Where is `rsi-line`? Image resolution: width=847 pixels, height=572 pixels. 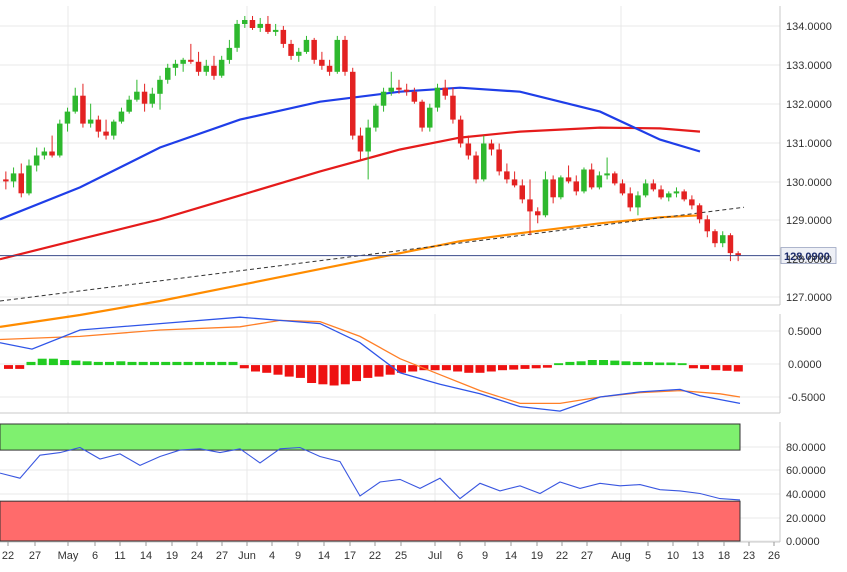
rsi-line is located at coordinates (370, 473).